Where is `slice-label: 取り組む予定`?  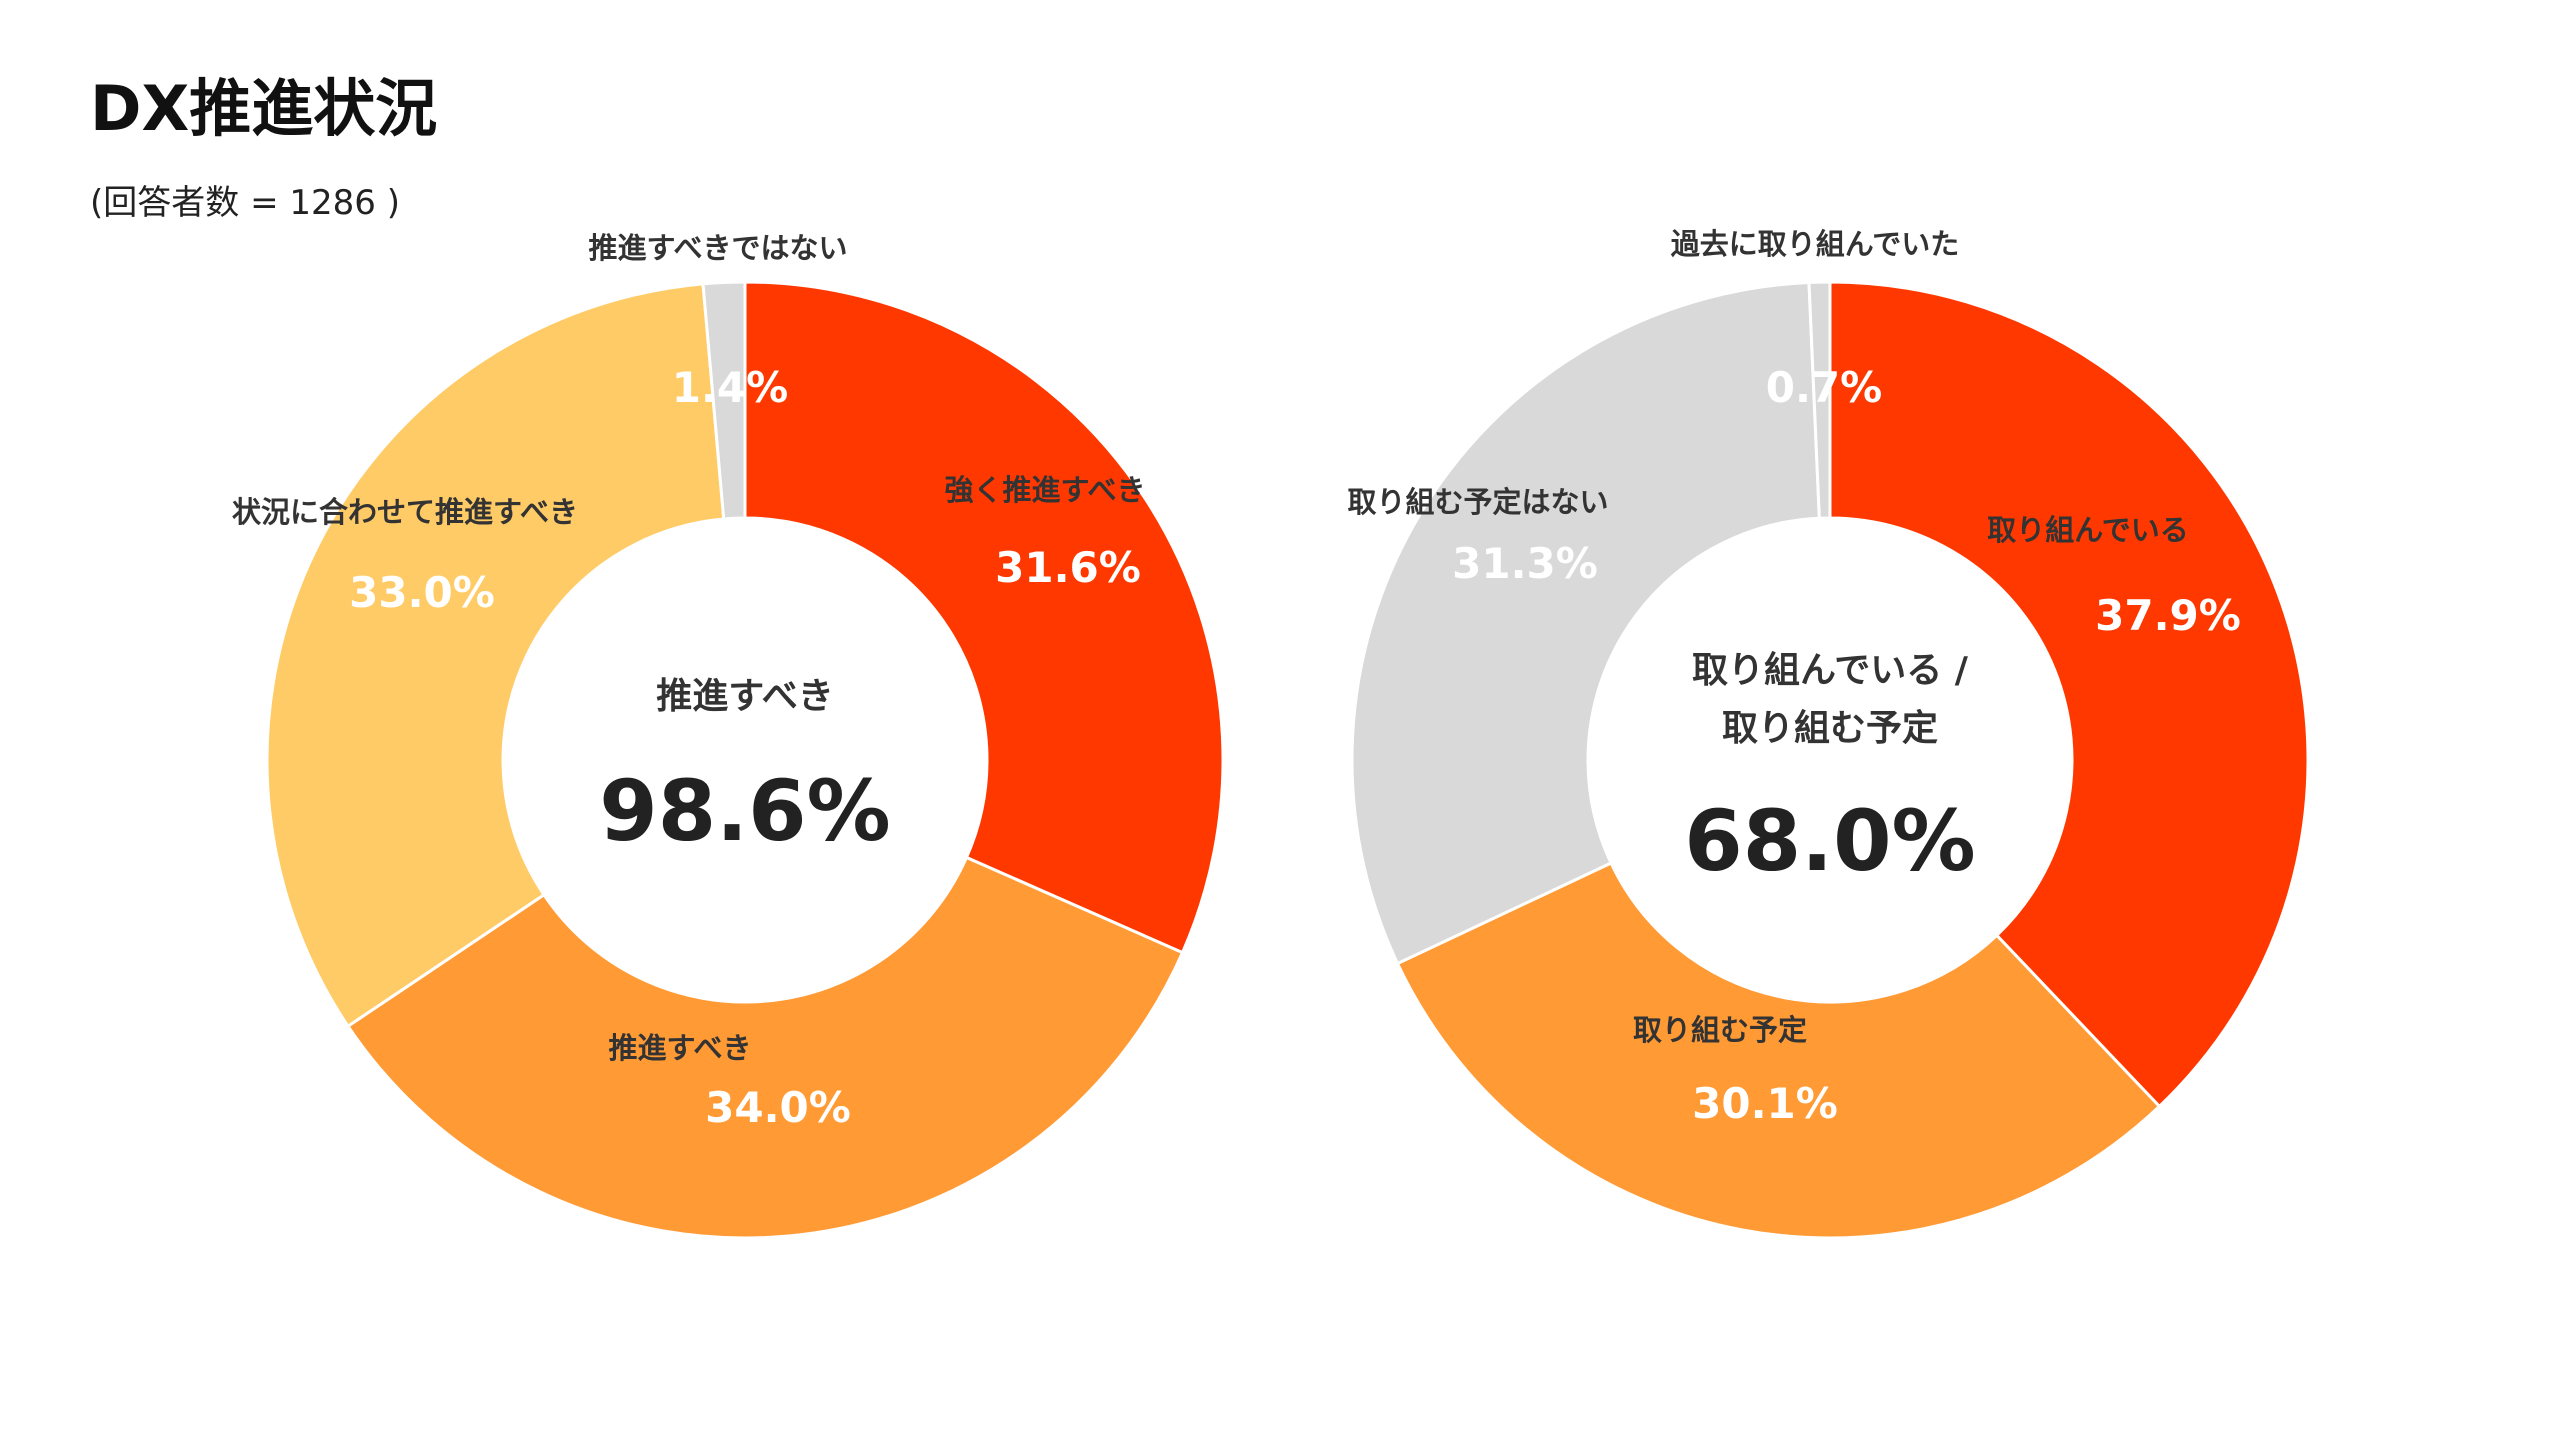
slice-label: 取り組む予定 is located at coordinates (1720, 1030).